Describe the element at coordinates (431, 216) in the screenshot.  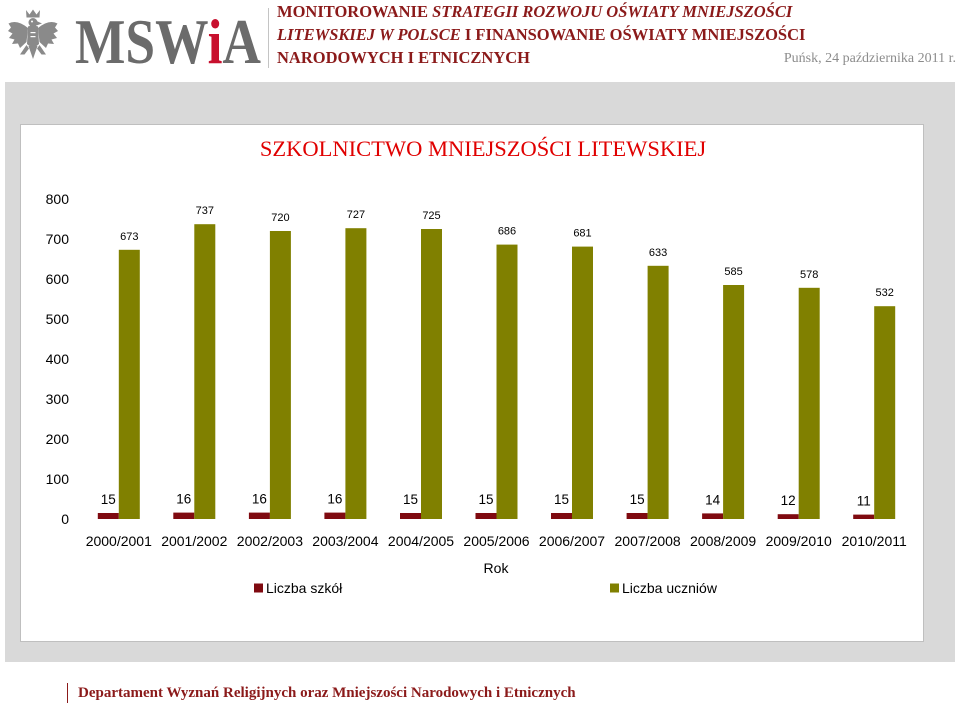
I see `students-data-label: 725` at that location.